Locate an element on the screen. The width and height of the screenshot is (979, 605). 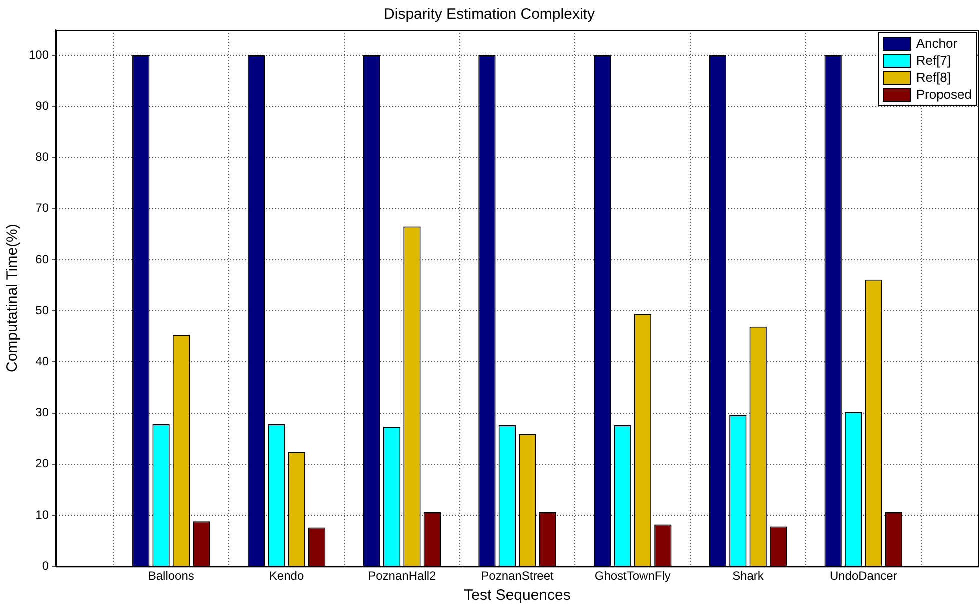
y-tick-label: 30 is located at coordinates (43, 413).